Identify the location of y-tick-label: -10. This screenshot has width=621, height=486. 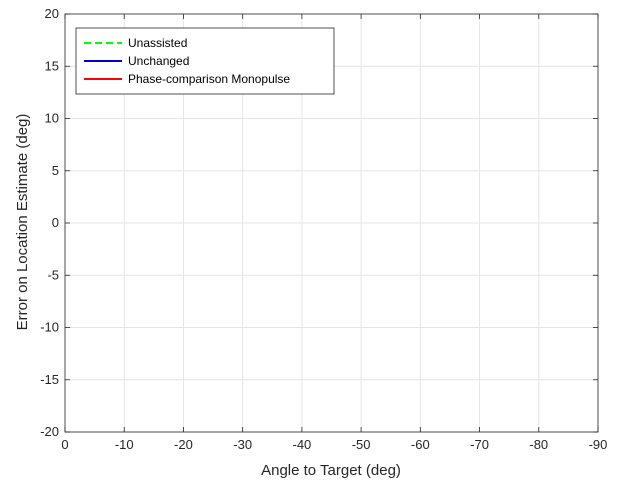
(49, 327).